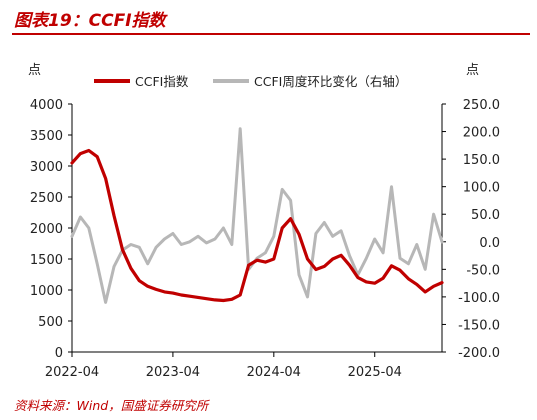 This screenshot has height=420, width=537. I want to click on right-axis-unit: 点, so click(472, 70).